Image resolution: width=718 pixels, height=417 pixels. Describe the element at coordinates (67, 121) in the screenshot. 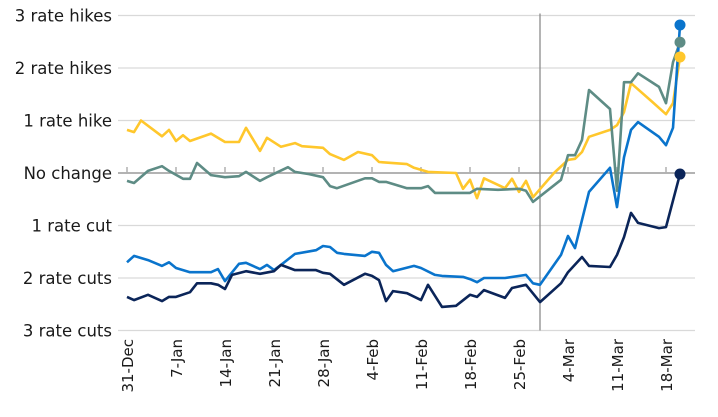

I see `y-tick-label: 1 rate hike` at that location.